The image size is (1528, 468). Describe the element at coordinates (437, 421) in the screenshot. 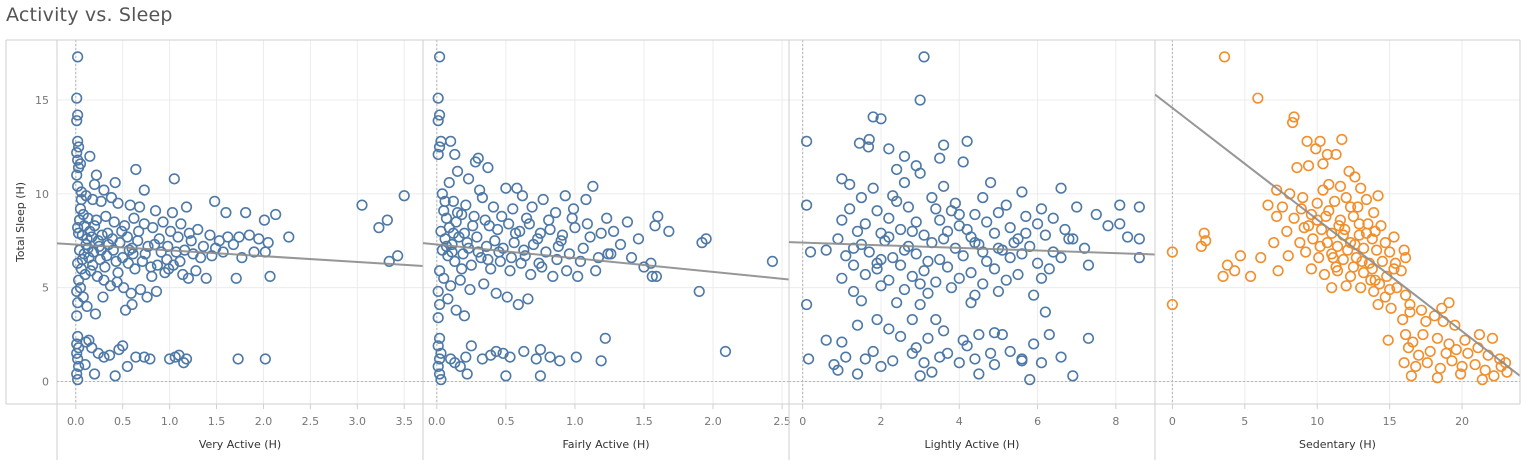

I see `x-tick-label: 0.0` at that location.